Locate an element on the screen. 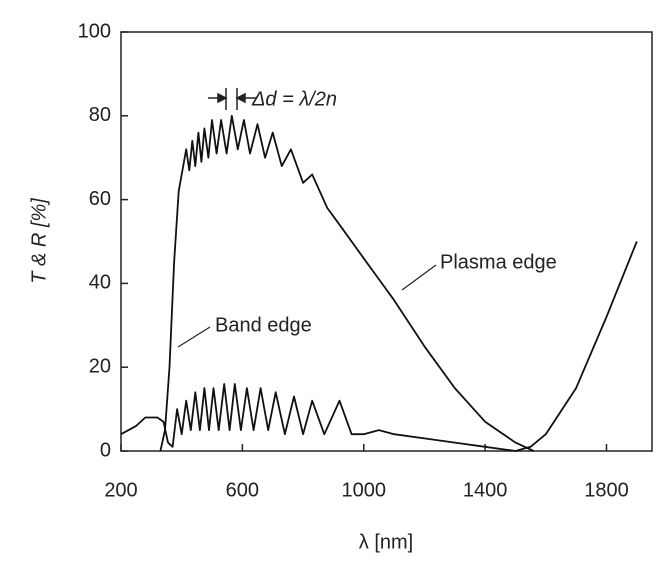  annotation: Δd = λ/2n is located at coordinates (294, 99).